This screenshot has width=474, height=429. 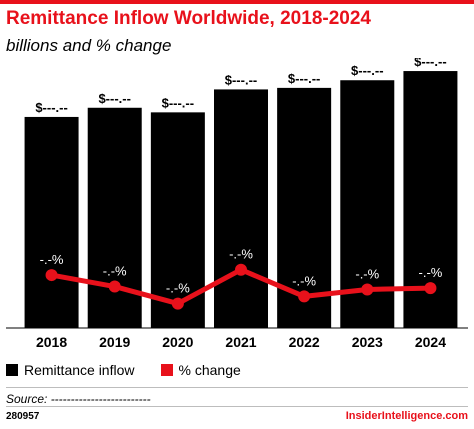 What do you see at coordinates (12, 370) in the screenshot?
I see `legend-swatch-bar` at bounding box center [12, 370].